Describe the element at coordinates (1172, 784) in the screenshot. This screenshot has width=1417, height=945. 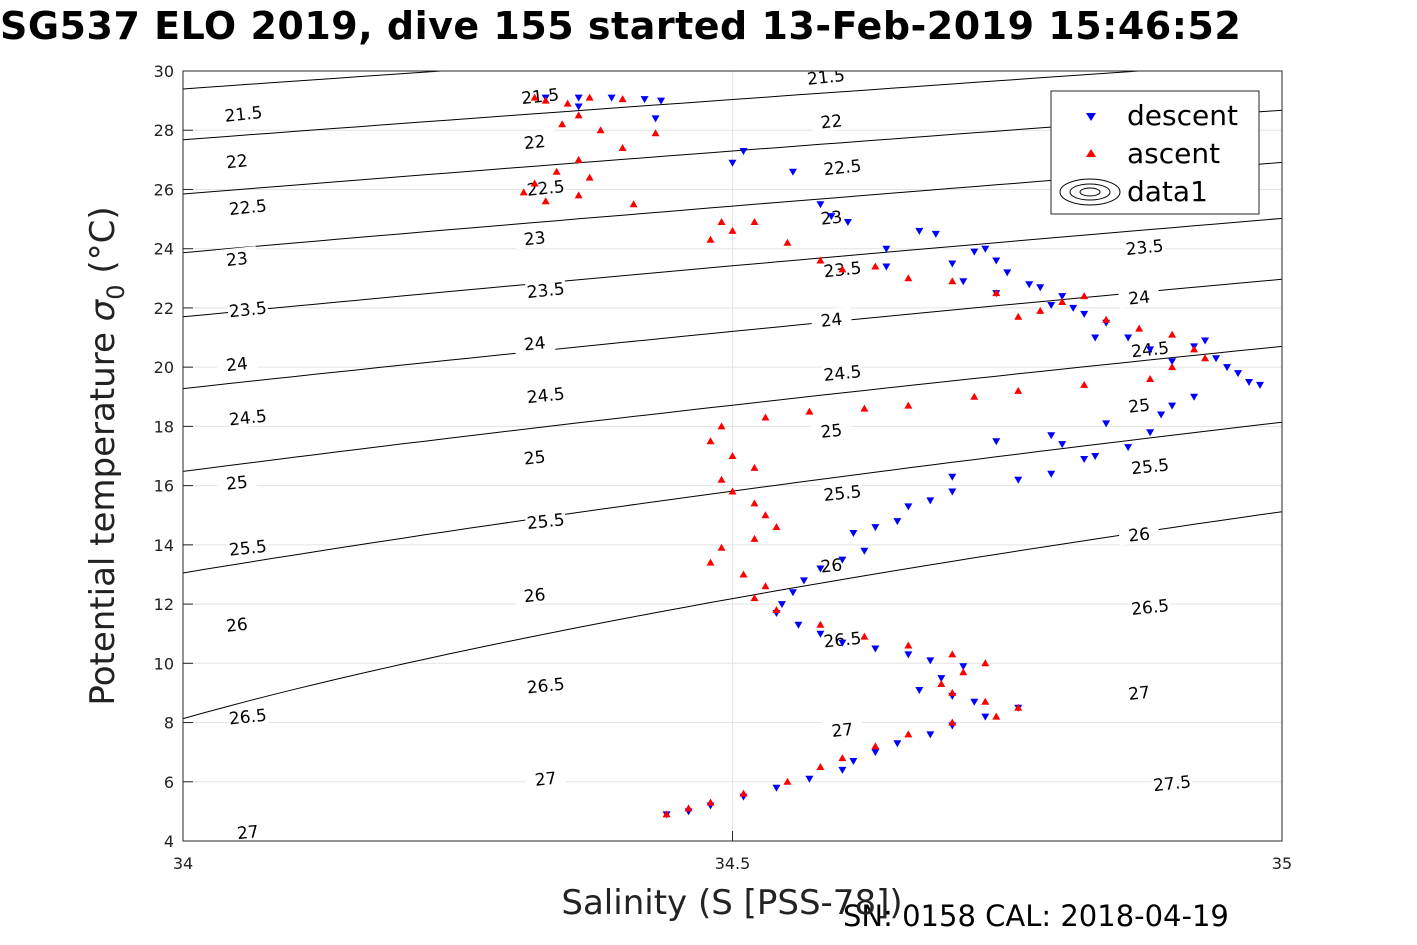
I see `contour-label: 27.5` at that location.